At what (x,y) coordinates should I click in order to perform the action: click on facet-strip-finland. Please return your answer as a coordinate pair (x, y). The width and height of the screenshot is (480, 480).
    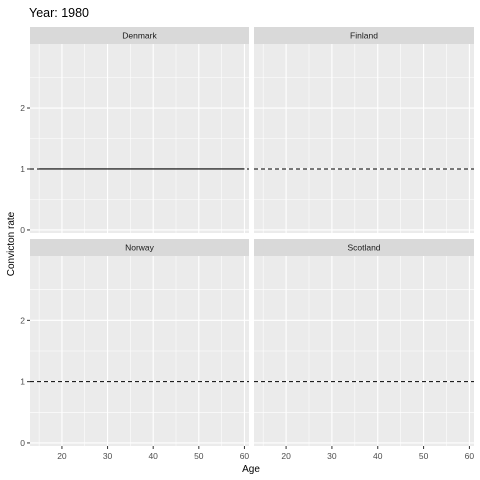
    Looking at the image, I should click on (364, 35).